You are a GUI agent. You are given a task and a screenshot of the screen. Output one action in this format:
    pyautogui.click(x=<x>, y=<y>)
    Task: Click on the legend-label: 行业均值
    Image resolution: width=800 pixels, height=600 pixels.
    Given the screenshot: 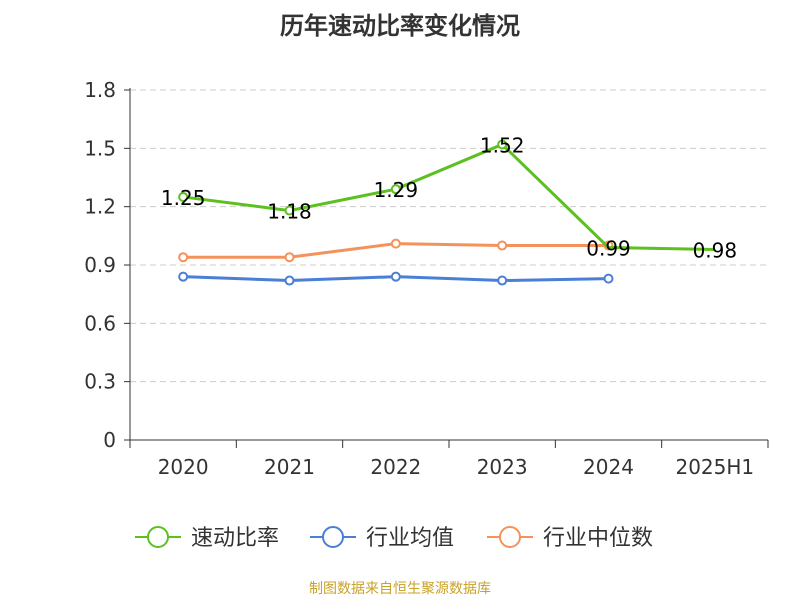 What is the action you would take?
    pyautogui.click(x=410, y=538)
    